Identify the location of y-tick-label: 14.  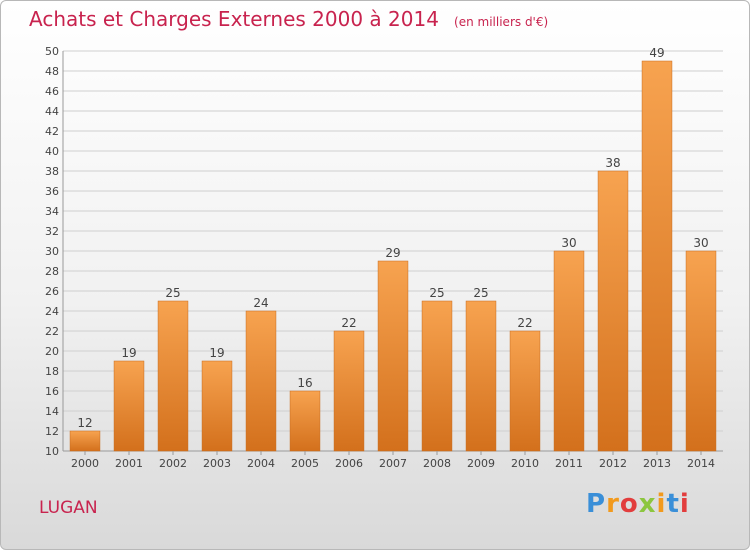
(52, 411).